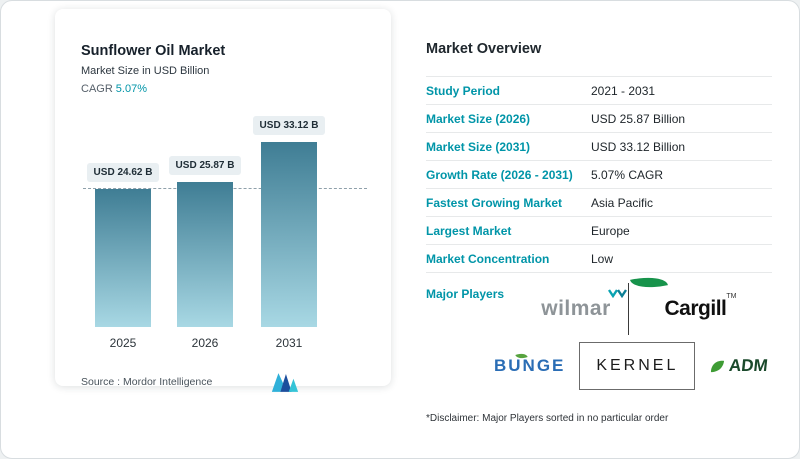 Image resolution: width=800 pixels, height=459 pixels. I want to click on bunge-logo-text: BUNGE, so click(530, 365).